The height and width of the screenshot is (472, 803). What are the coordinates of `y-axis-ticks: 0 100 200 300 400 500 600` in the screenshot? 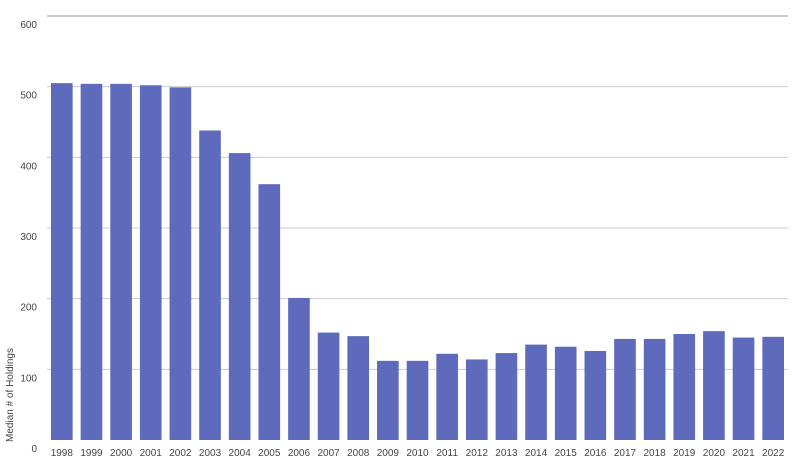 It's located at (28, 237).